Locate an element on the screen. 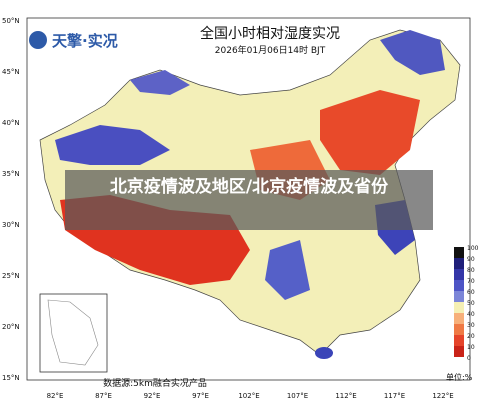  lat-label: 40°N is located at coordinates (11, 123).